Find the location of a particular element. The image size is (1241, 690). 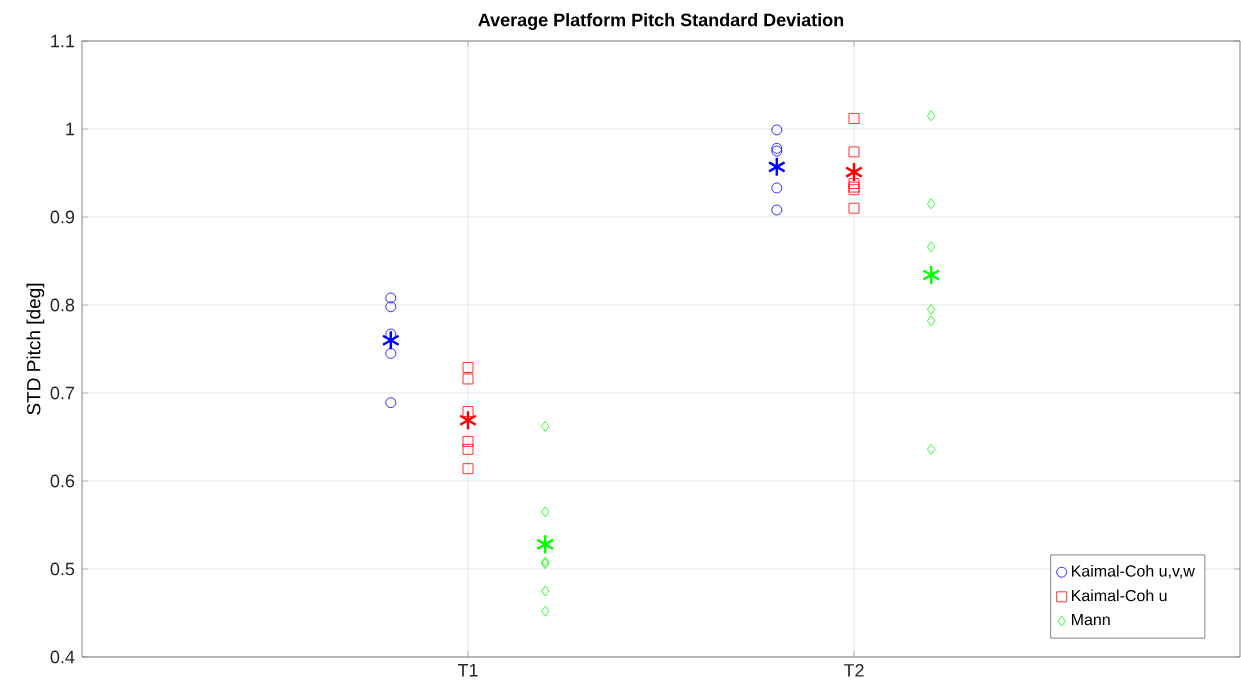

legend-label: Kaimal-Coh u is located at coordinates (1119, 595).